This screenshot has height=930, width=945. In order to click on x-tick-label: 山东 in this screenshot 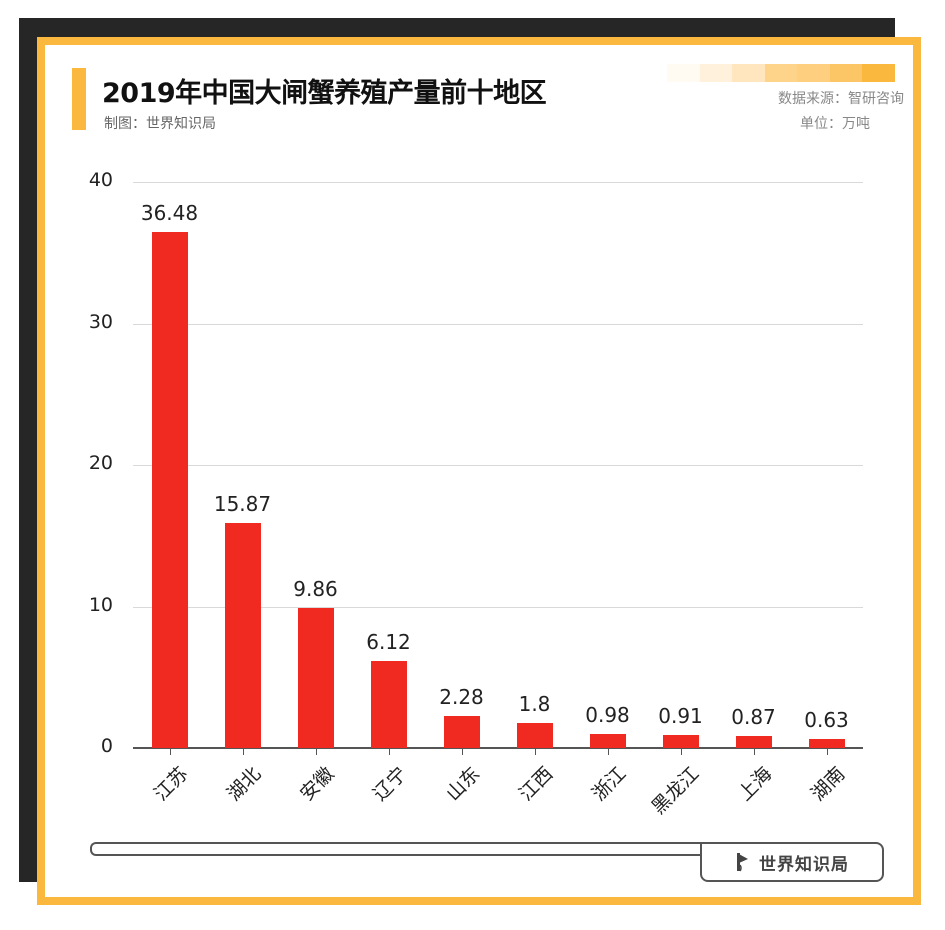, I will do `click(462, 784)`.